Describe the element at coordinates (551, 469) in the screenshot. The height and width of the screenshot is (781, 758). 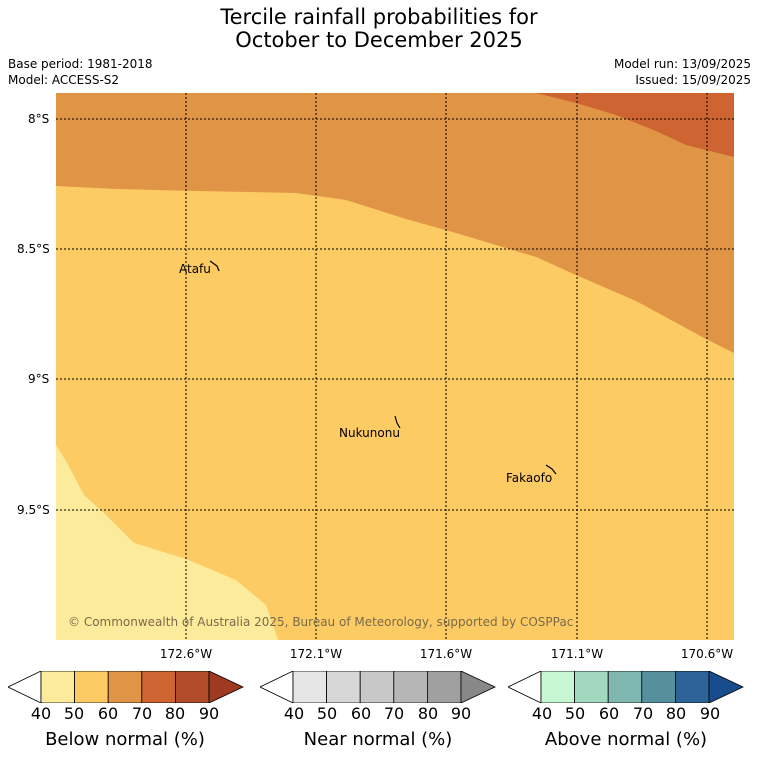
I see `fakaofo-island-outline` at that location.